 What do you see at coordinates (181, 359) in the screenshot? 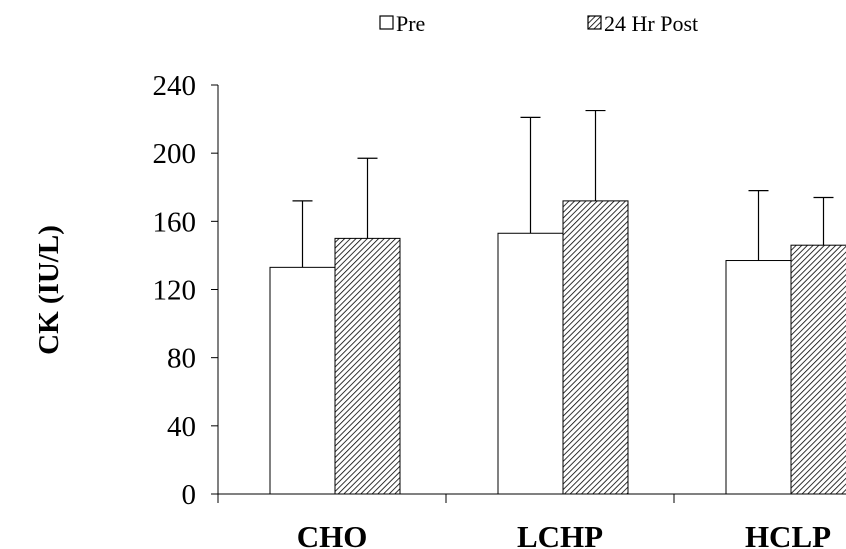
I see `y-tick-label: 80` at bounding box center [181, 359].